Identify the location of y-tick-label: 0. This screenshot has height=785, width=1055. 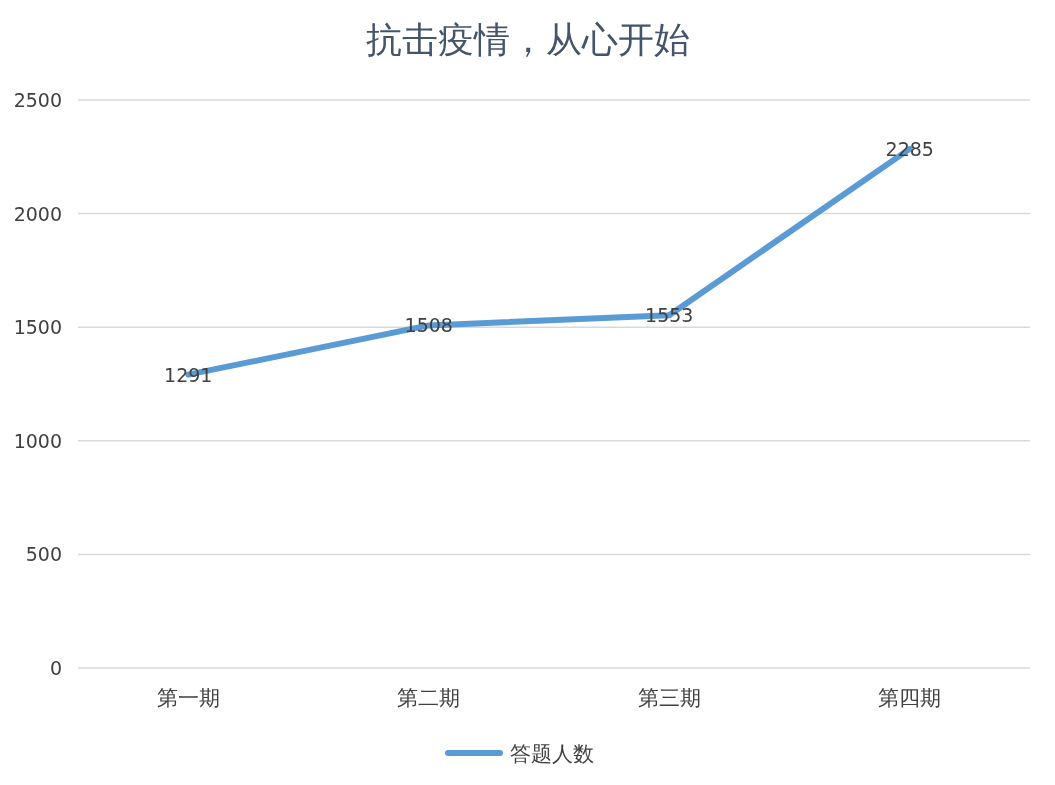
(55, 668).